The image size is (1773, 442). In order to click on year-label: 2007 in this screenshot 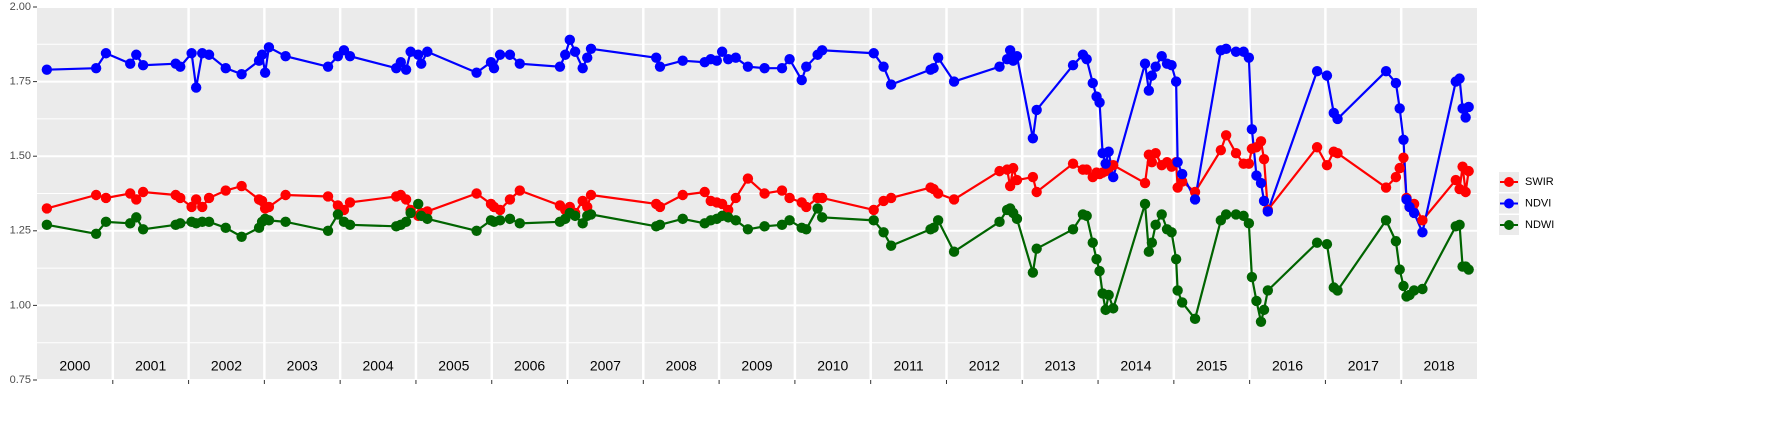, I will do `click(605, 366)`.